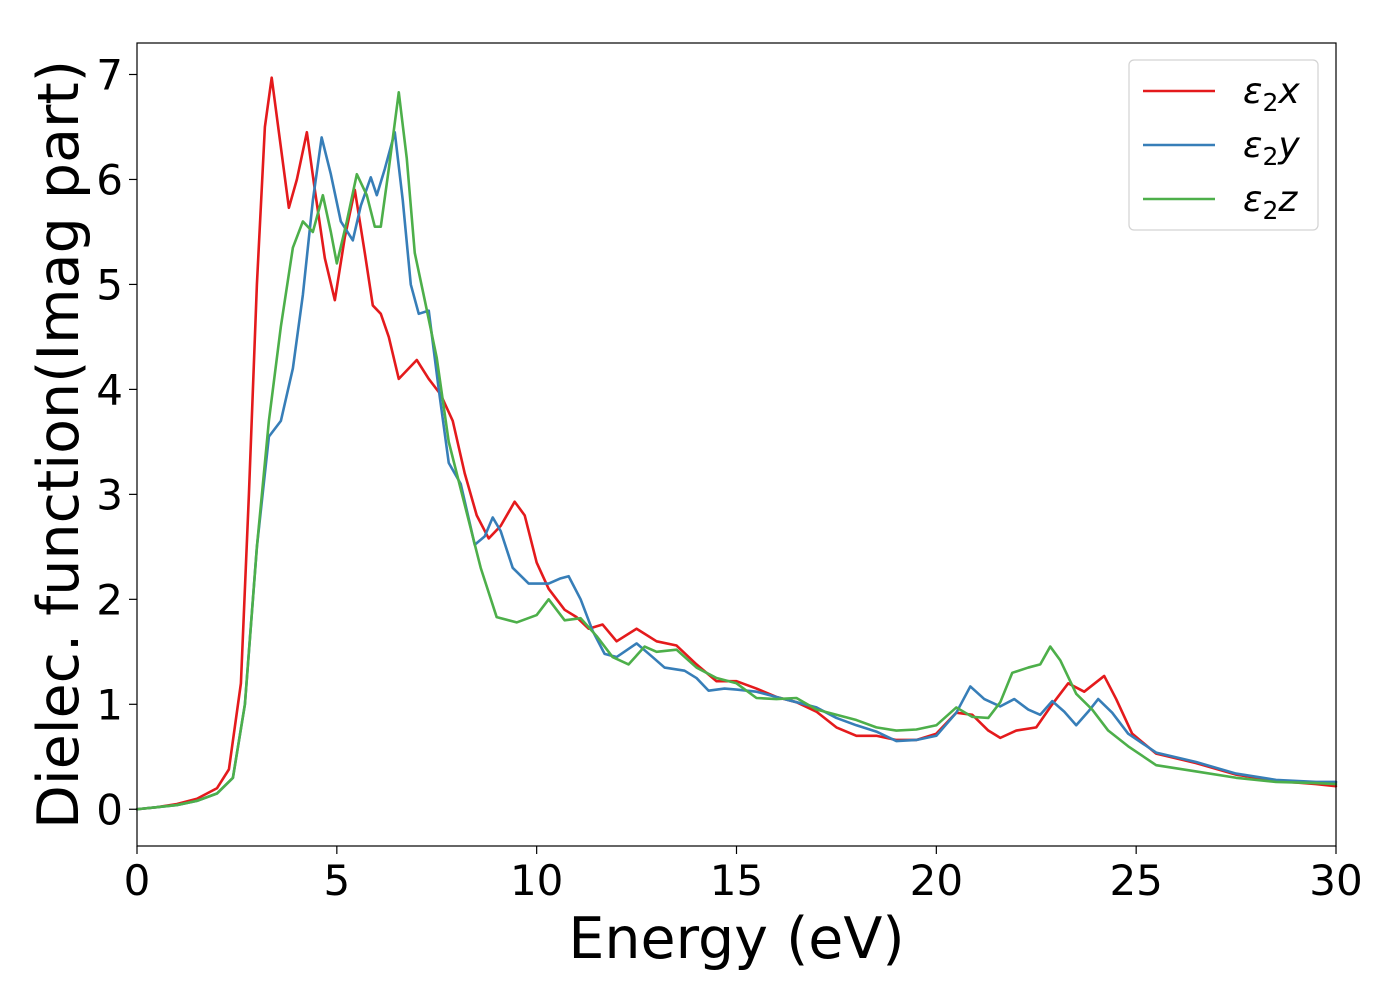 Image resolution: width=1400 pixels, height=1000 pixels. What do you see at coordinates (736, 939) in the screenshot?
I see `x-axis-label: Energy (eV)` at bounding box center [736, 939].